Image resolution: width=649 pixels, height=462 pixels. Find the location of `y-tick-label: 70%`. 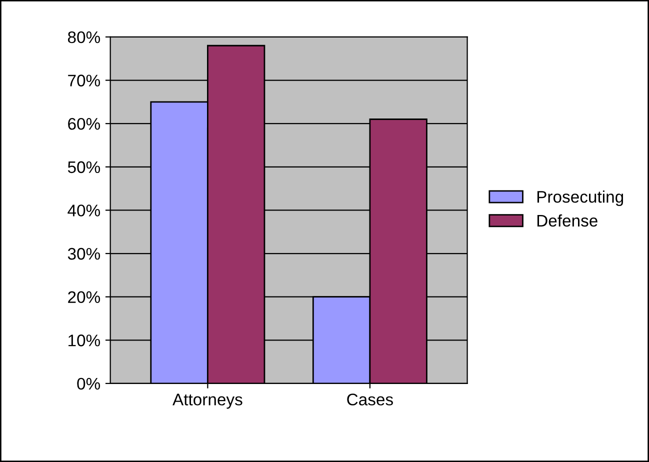

y-tick-label: 70% is located at coordinates (84, 80).